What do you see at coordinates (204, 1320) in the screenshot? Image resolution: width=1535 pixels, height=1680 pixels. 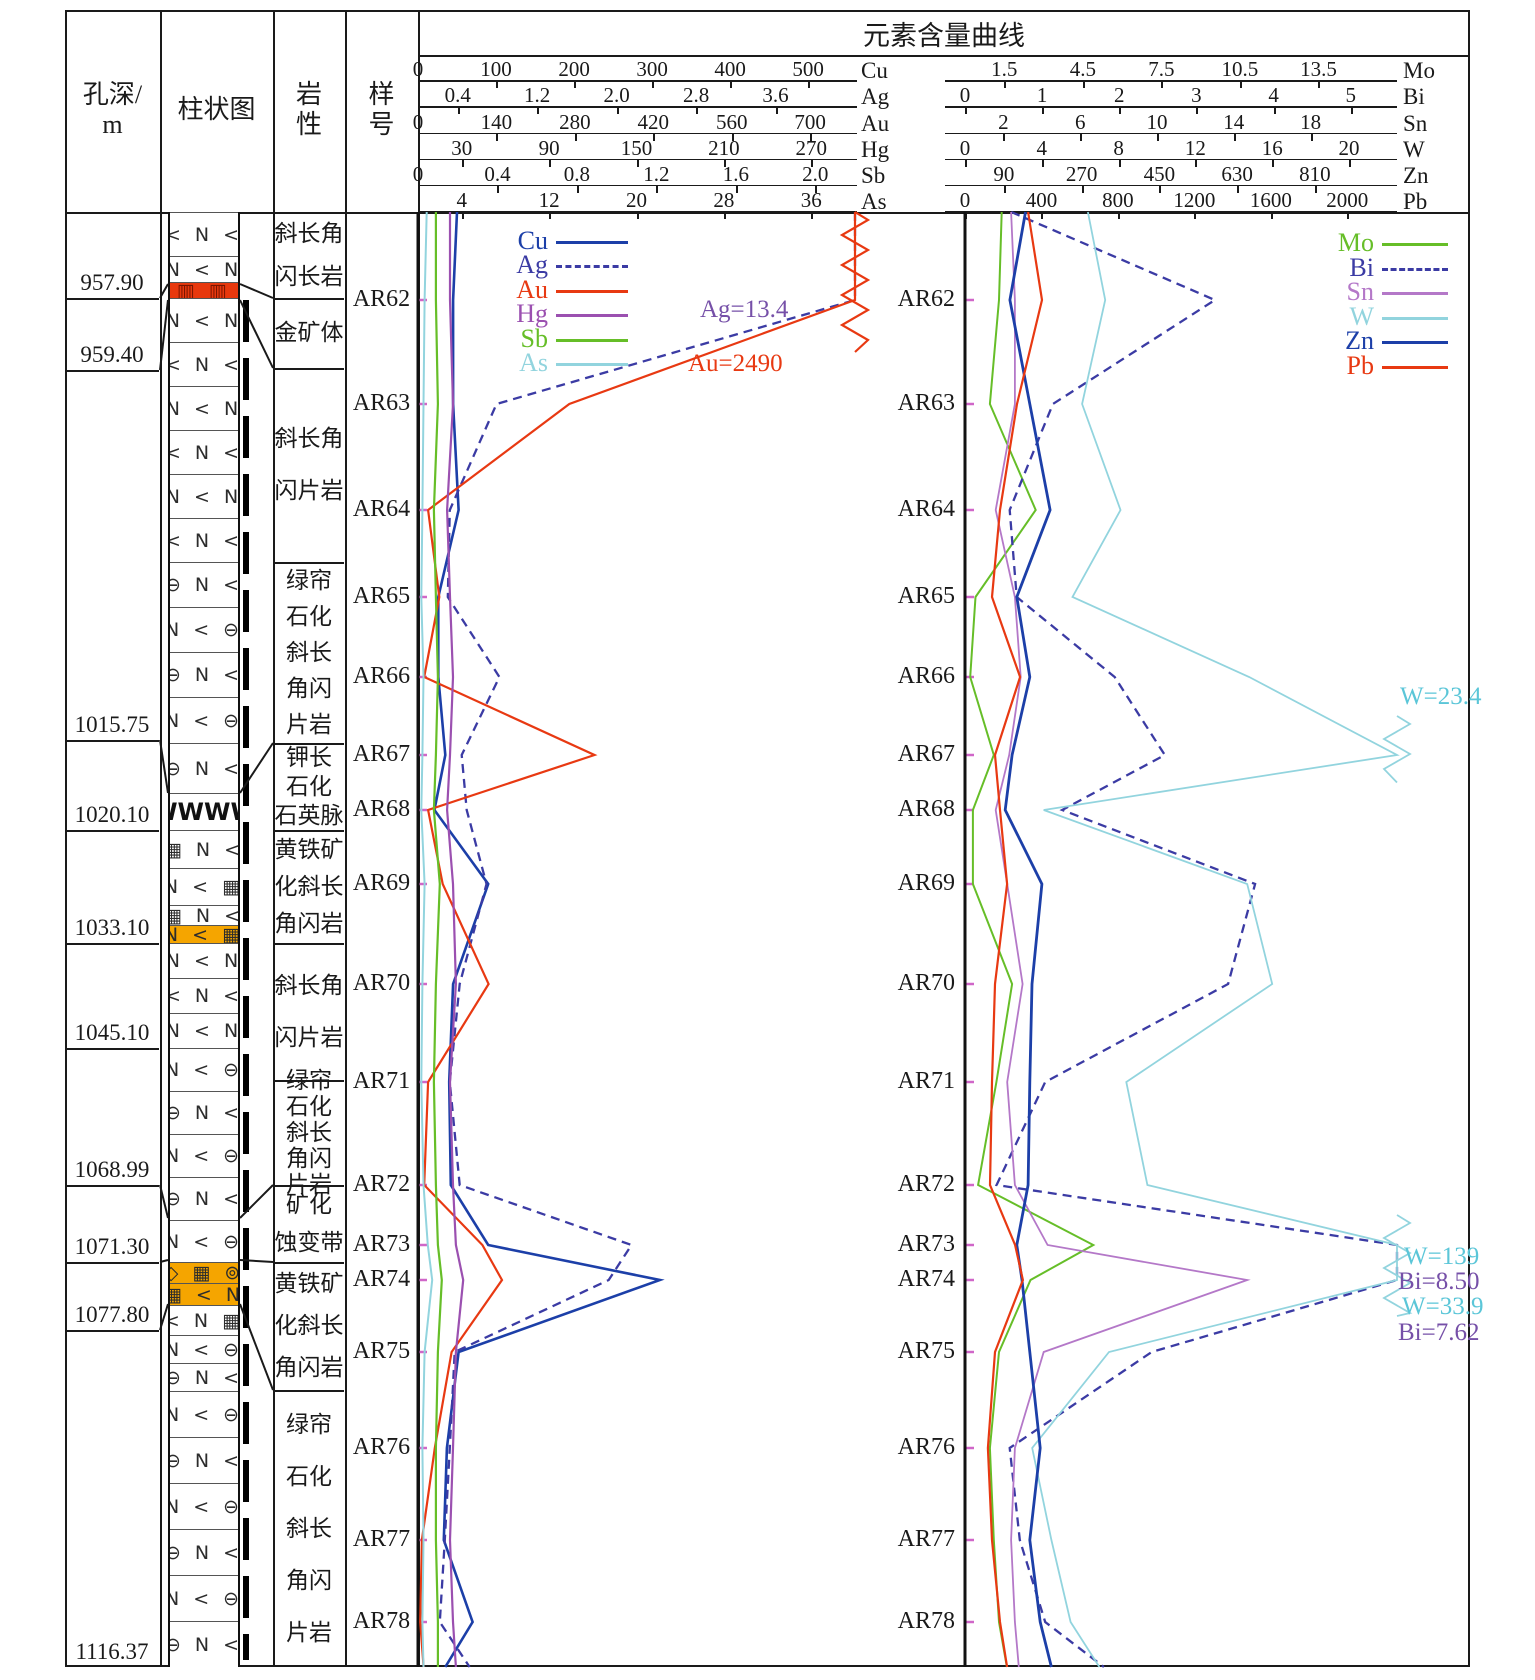 I see `pattern-cell-29: < N ▦` at bounding box center [204, 1320].